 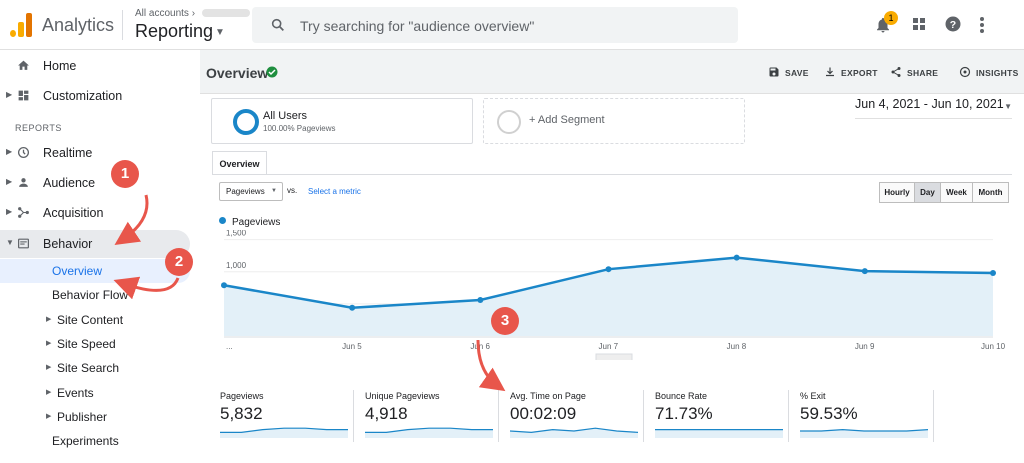 What do you see at coordinates (125, 174) in the screenshot?
I see `callout-1: 1` at bounding box center [125, 174].